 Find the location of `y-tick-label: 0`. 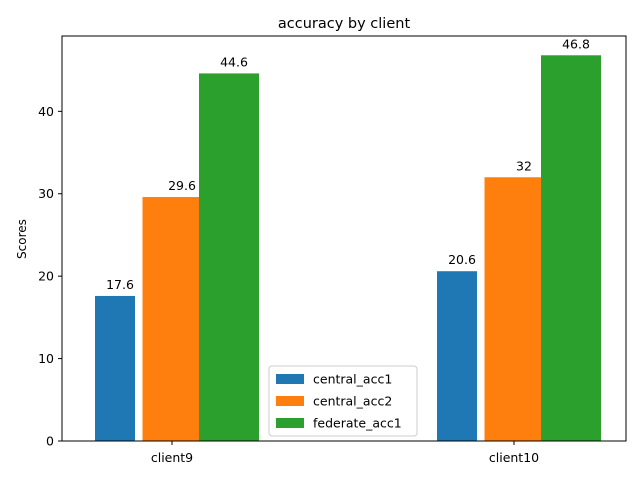

y-tick-label: 0 is located at coordinates (50, 441).